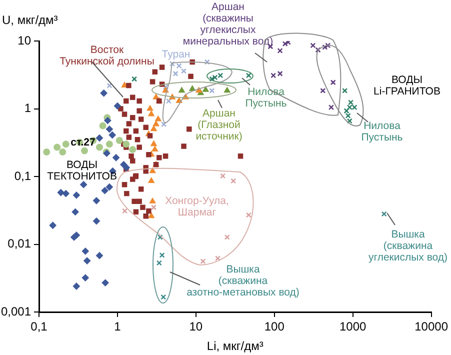 Image resolution: width=451 pixels, height=355 pixels. Describe the element at coordinates (274, 327) in the screenshot. I see `x-tick-label: 100` at that location.